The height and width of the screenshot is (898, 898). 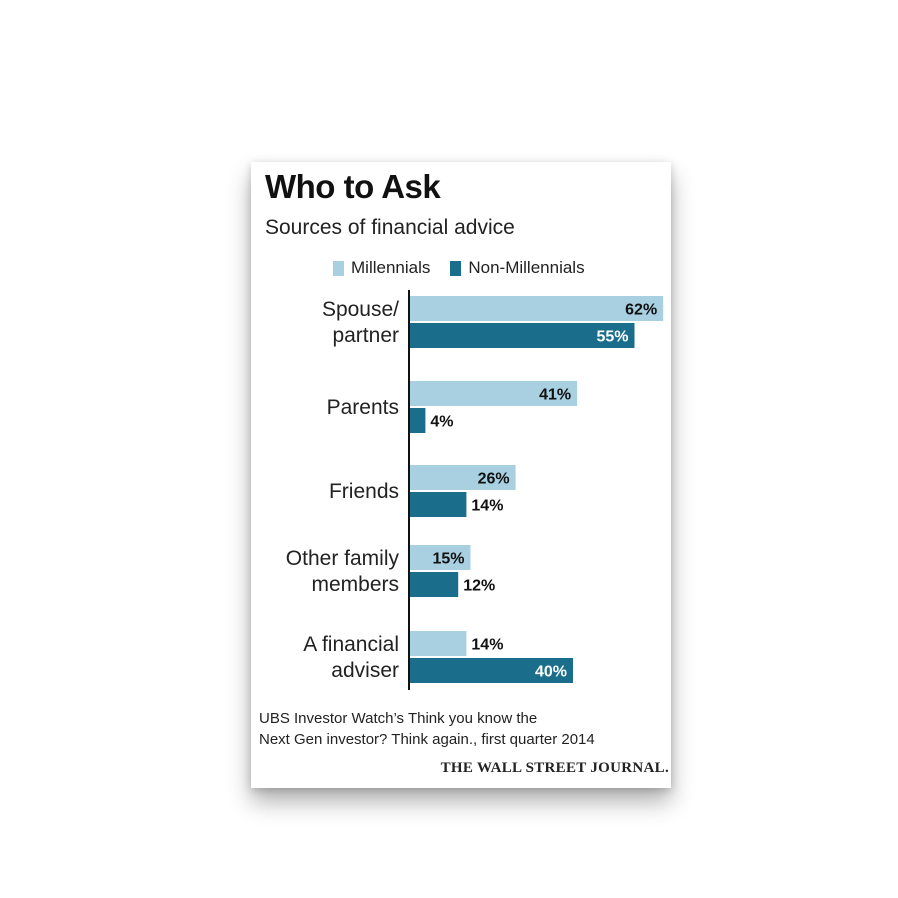 I want to click on chart-legend: Millennials Non-Millennials, so click(x=469, y=268).